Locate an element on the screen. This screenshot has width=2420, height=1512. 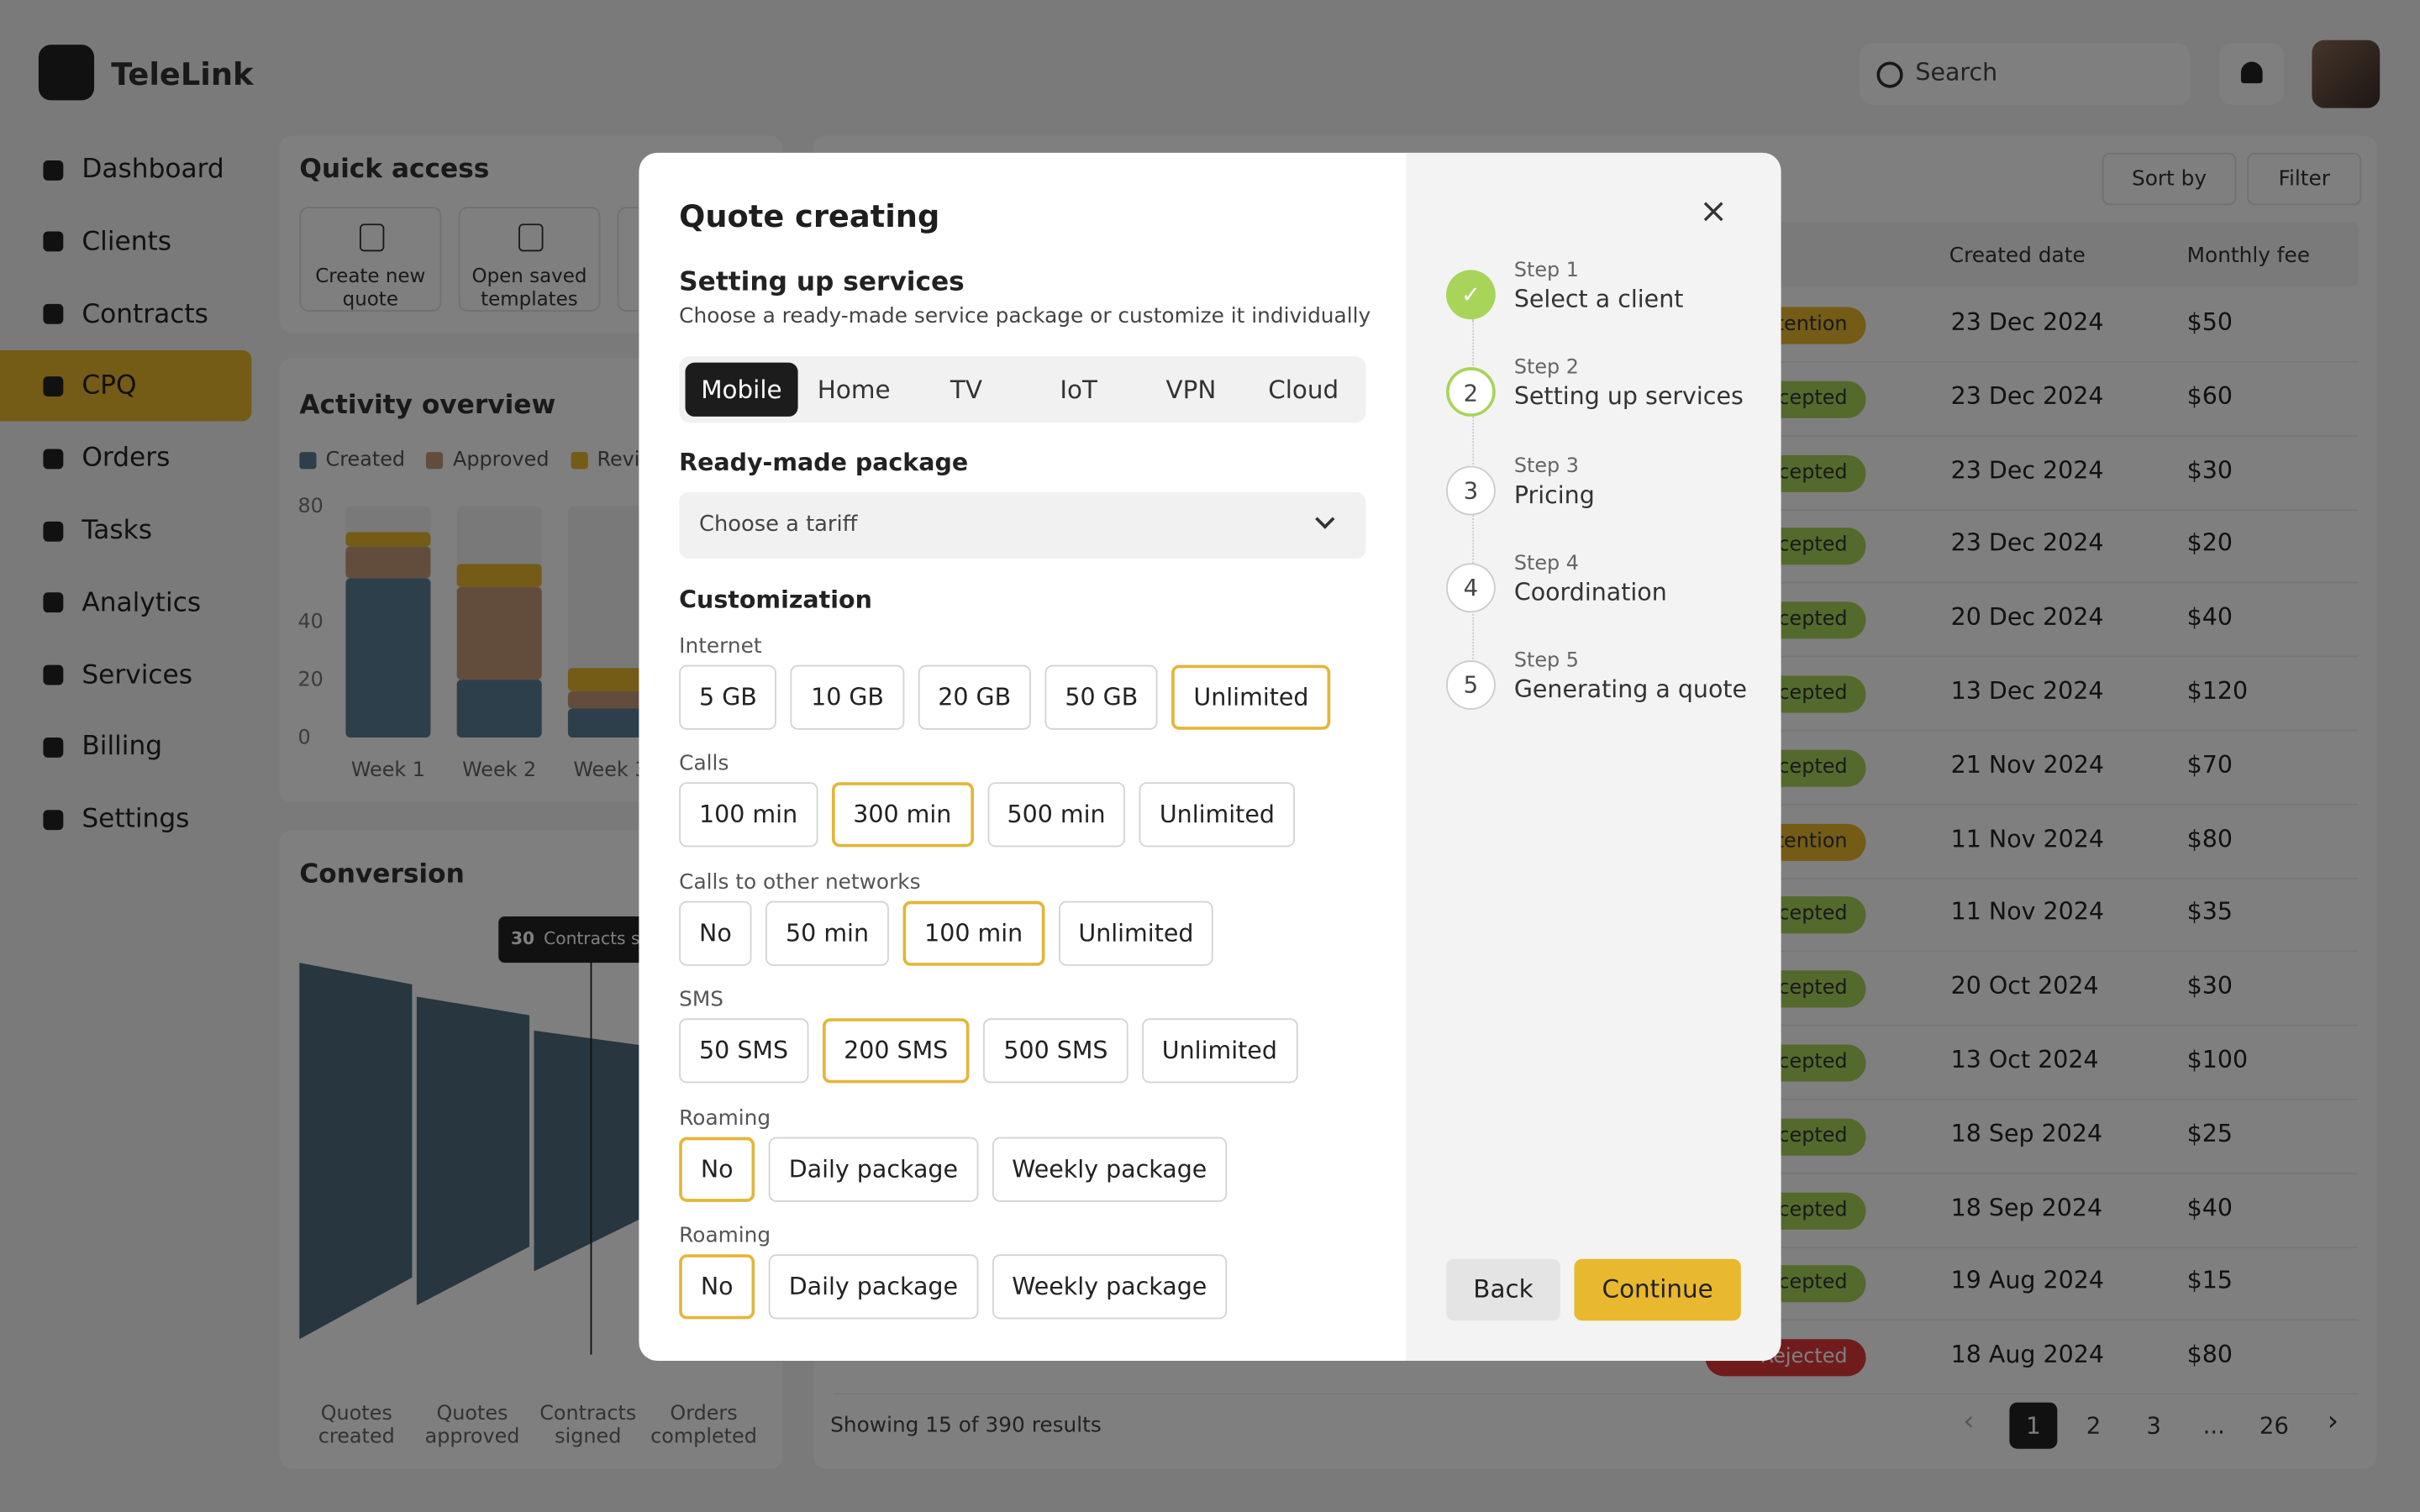
tab: Home is located at coordinates (854, 390).